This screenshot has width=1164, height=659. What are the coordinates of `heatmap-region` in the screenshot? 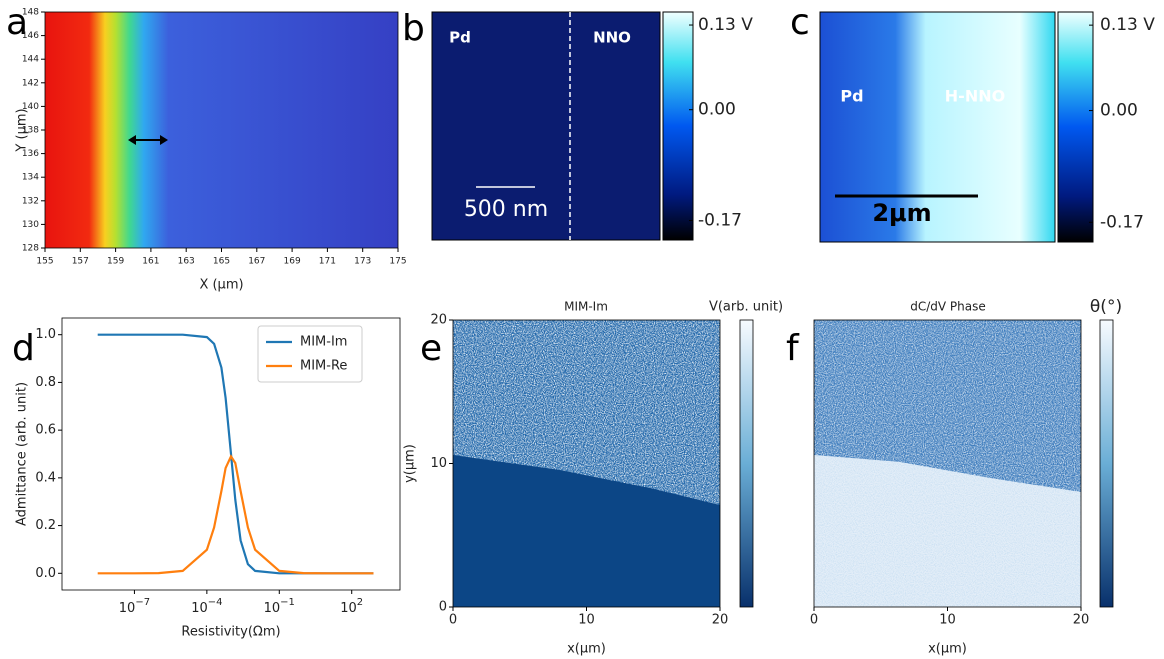 It's located at (586, 412).